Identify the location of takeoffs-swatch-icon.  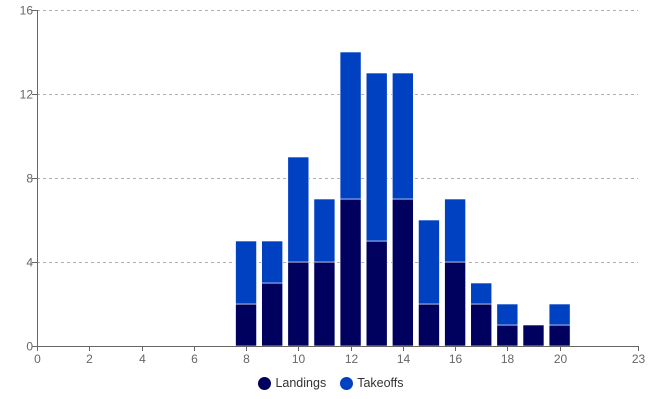
(347, 383).